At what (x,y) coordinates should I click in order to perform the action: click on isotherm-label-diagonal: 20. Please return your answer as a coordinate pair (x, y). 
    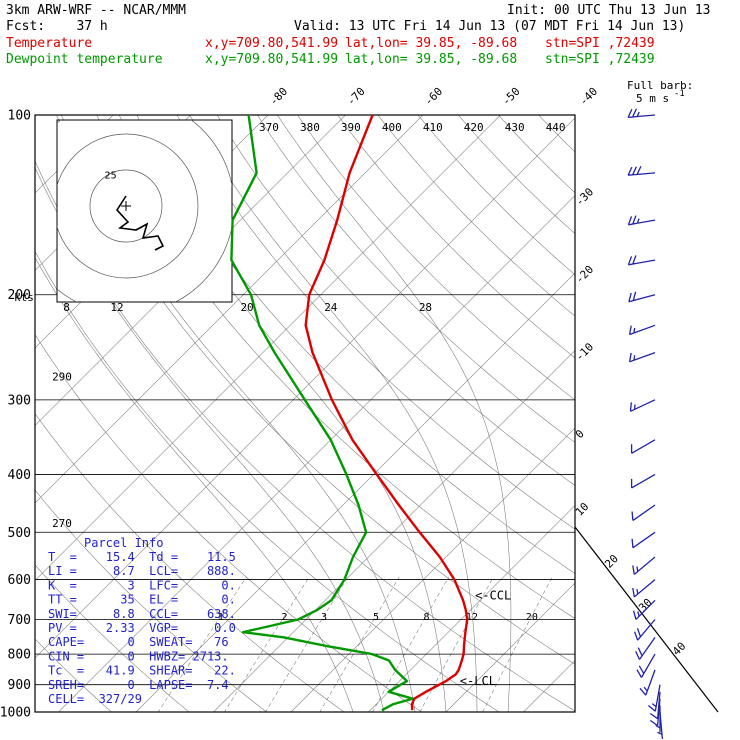
    Looking at the image, I should click on (611, 561).